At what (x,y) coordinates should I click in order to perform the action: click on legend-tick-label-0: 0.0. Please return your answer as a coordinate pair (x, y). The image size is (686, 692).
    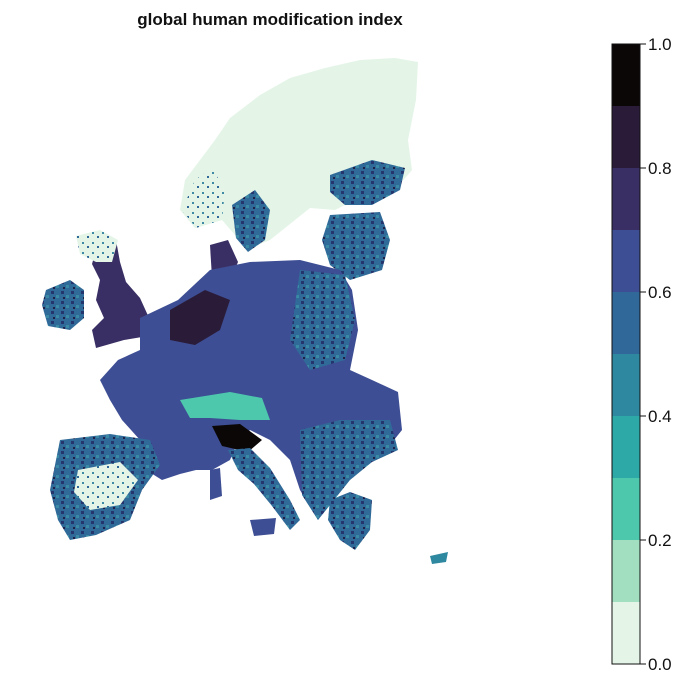
    Looking at the image, I should click on (660, 664).